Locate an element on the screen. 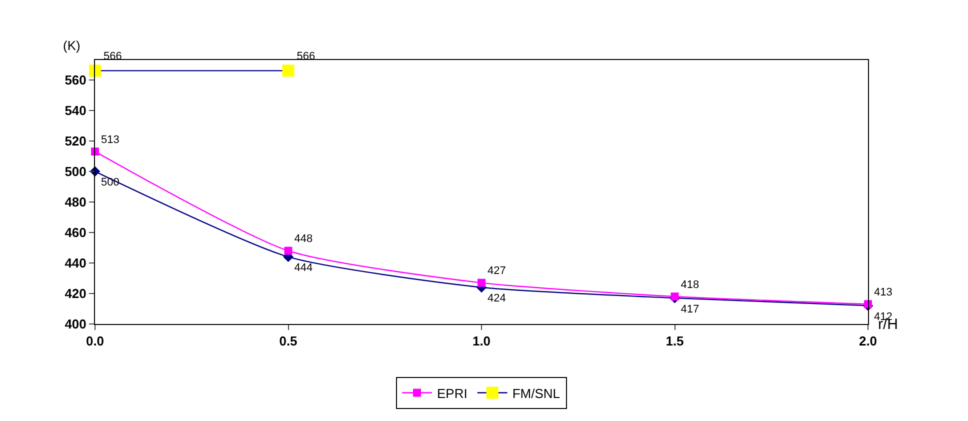  data-label: 413 is located at coordinates (883, 292).